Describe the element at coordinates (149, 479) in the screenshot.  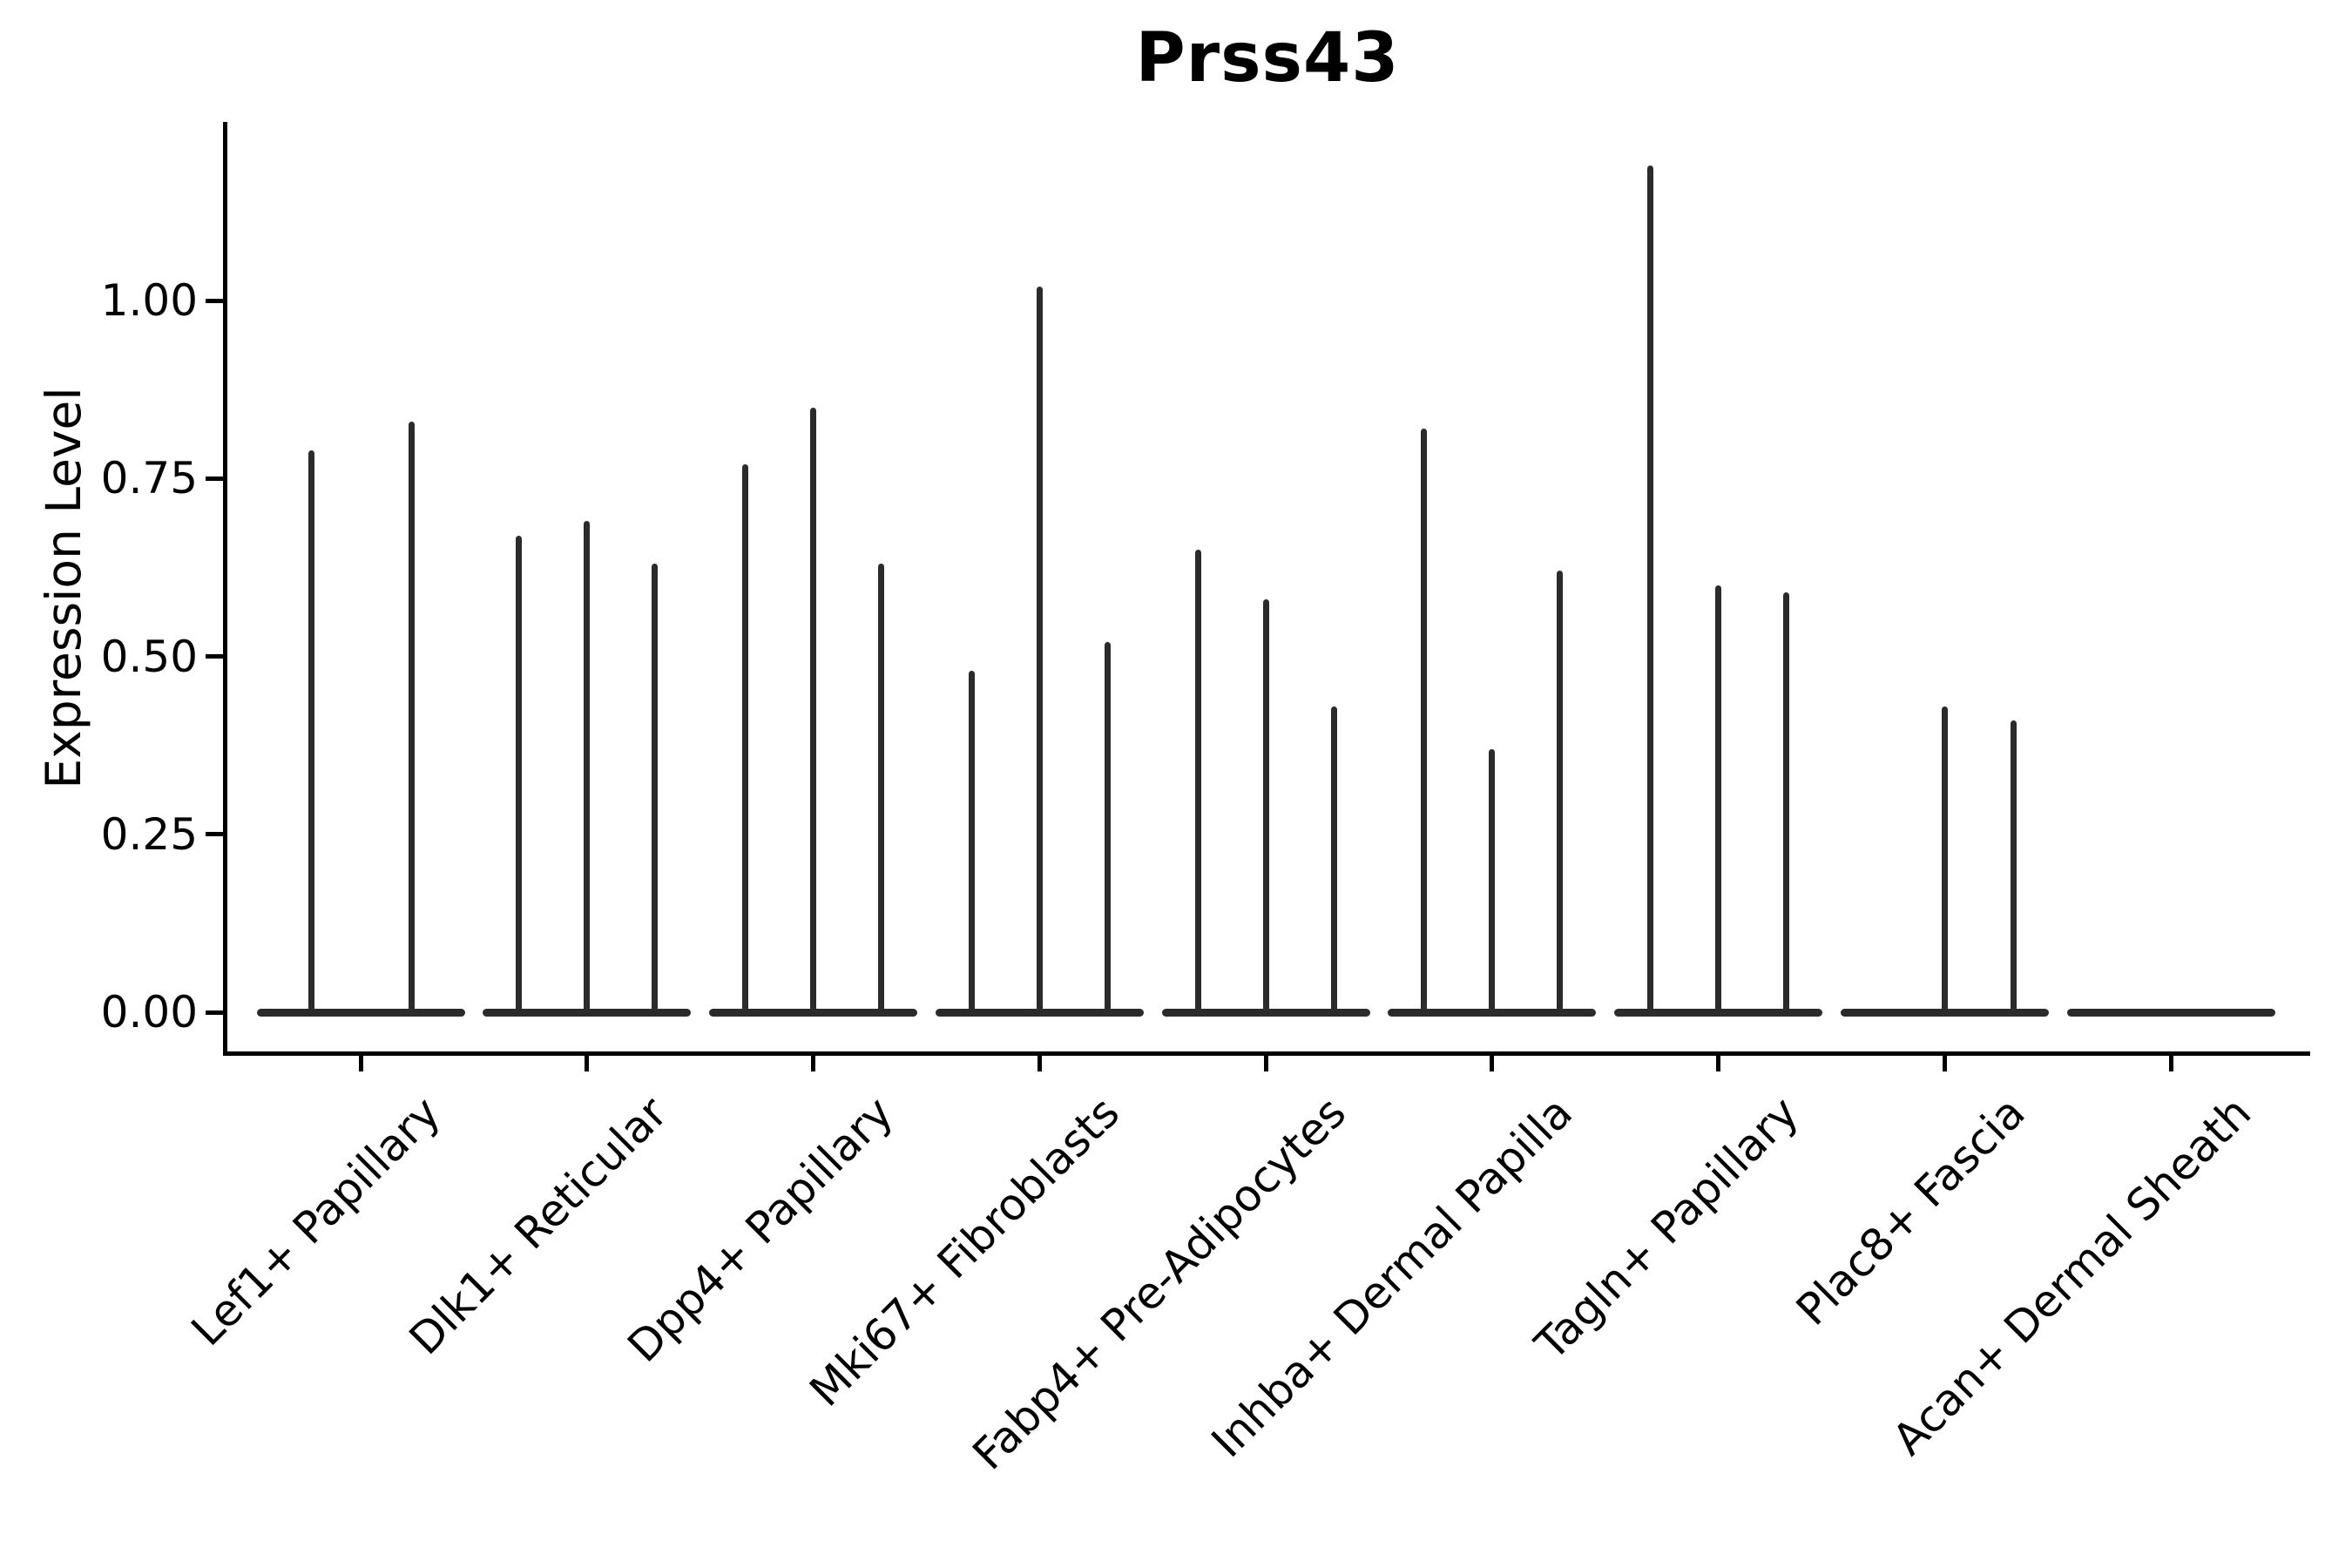
I see `y-tick-label: 0.75` at that location.